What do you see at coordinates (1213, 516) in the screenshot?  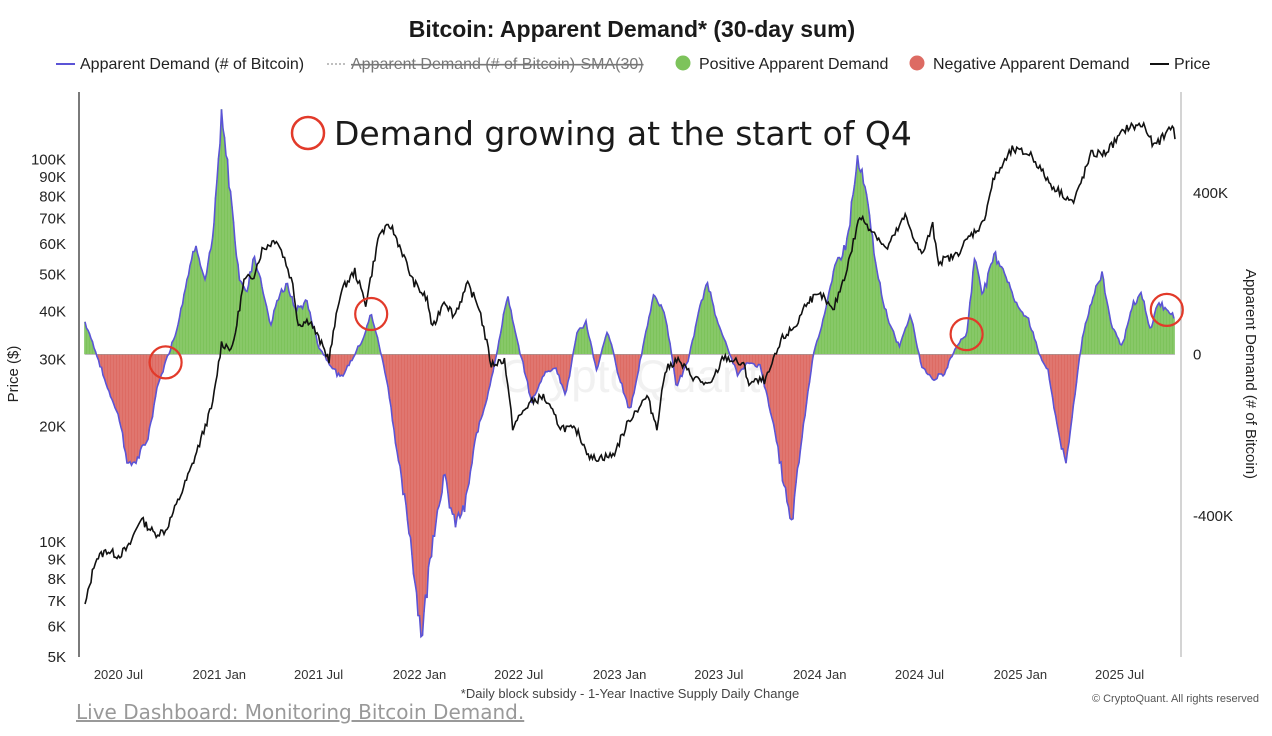 I see `right-tick-label: -400K` at bounding box center [1213, 516].